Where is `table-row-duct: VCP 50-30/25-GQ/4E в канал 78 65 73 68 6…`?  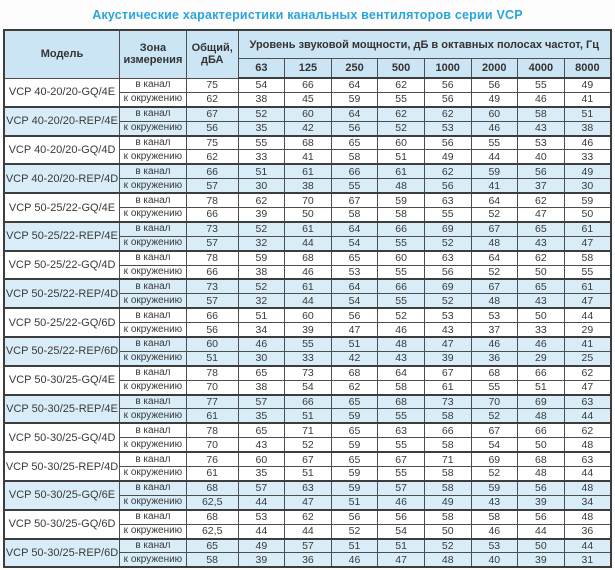 table-row-duct: VCP 50-30/25-GQ/4E в канал 78 65 73 68 6… is located at coordinates (307, 380).